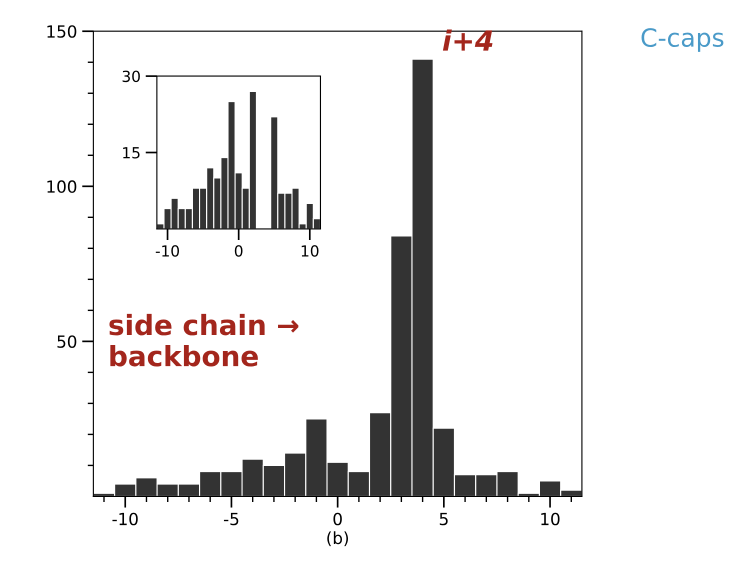 The height and width of the screenshot is (568, 747). Describe the element at coordinates (467, 40) in the screenshot. I see `annotation: i+4` at that location.